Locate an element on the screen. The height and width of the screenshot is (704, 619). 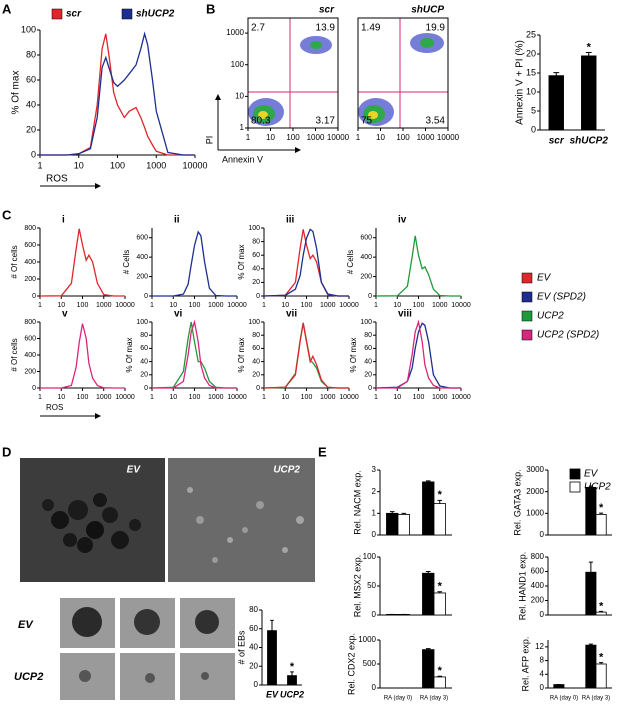
y-tick-label: 40 is located at coordinates (256, 361).